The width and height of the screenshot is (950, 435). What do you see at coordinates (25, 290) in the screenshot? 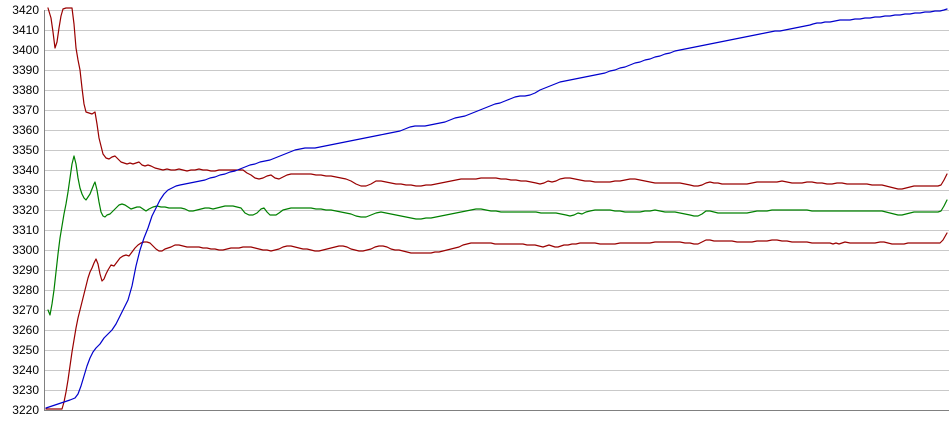
I see `y-axis-tick-label: 3280` at bounding box center [25, 290].